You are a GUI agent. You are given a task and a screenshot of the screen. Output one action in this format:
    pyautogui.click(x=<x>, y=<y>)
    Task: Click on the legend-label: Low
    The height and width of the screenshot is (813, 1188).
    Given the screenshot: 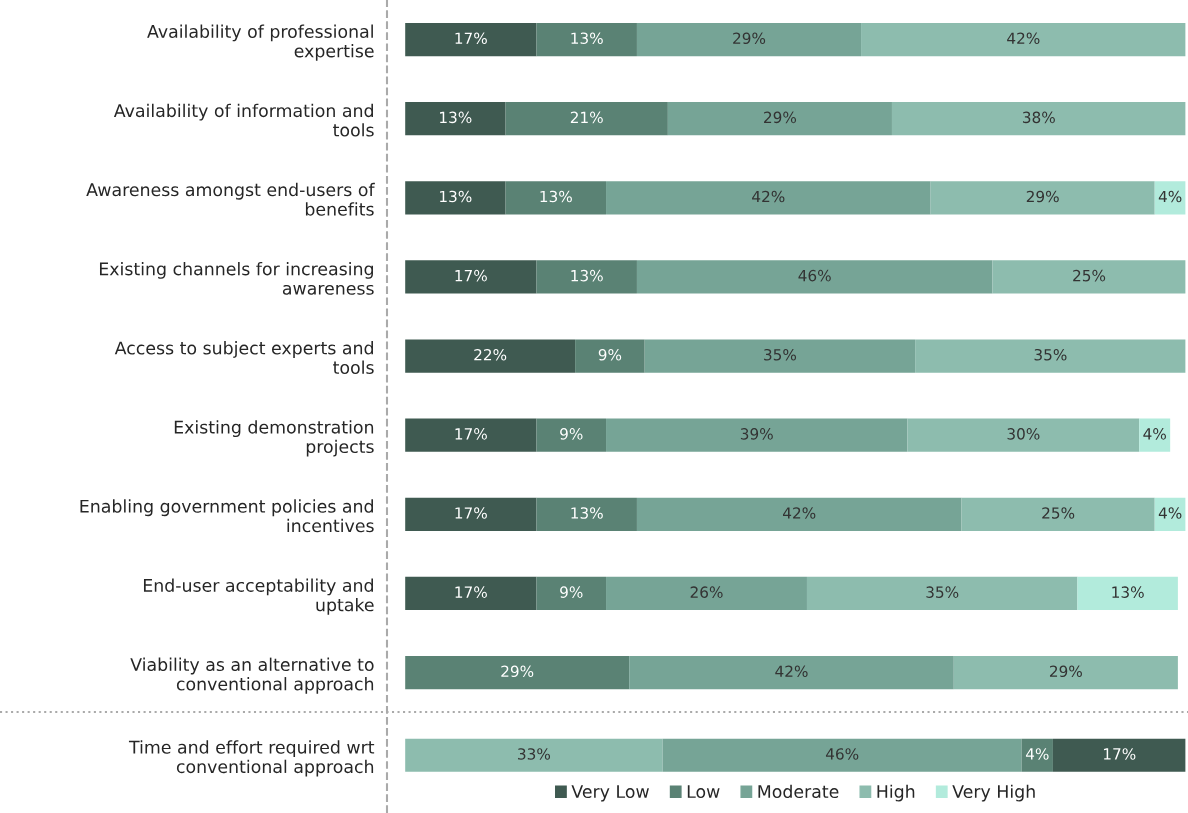 What is the action you would take?
    pyautogui.click(x=703, y=792)
    